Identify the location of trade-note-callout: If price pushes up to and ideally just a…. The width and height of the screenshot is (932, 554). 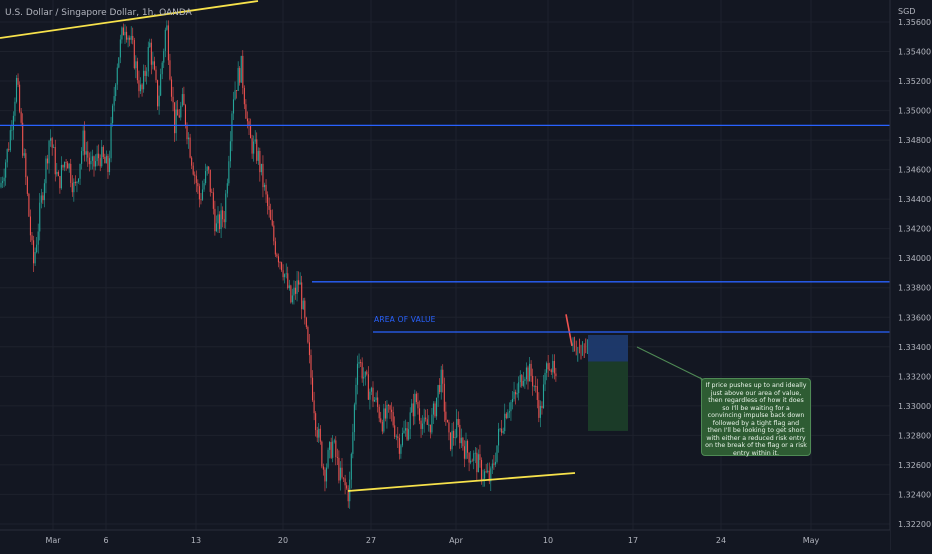
(756, 417).